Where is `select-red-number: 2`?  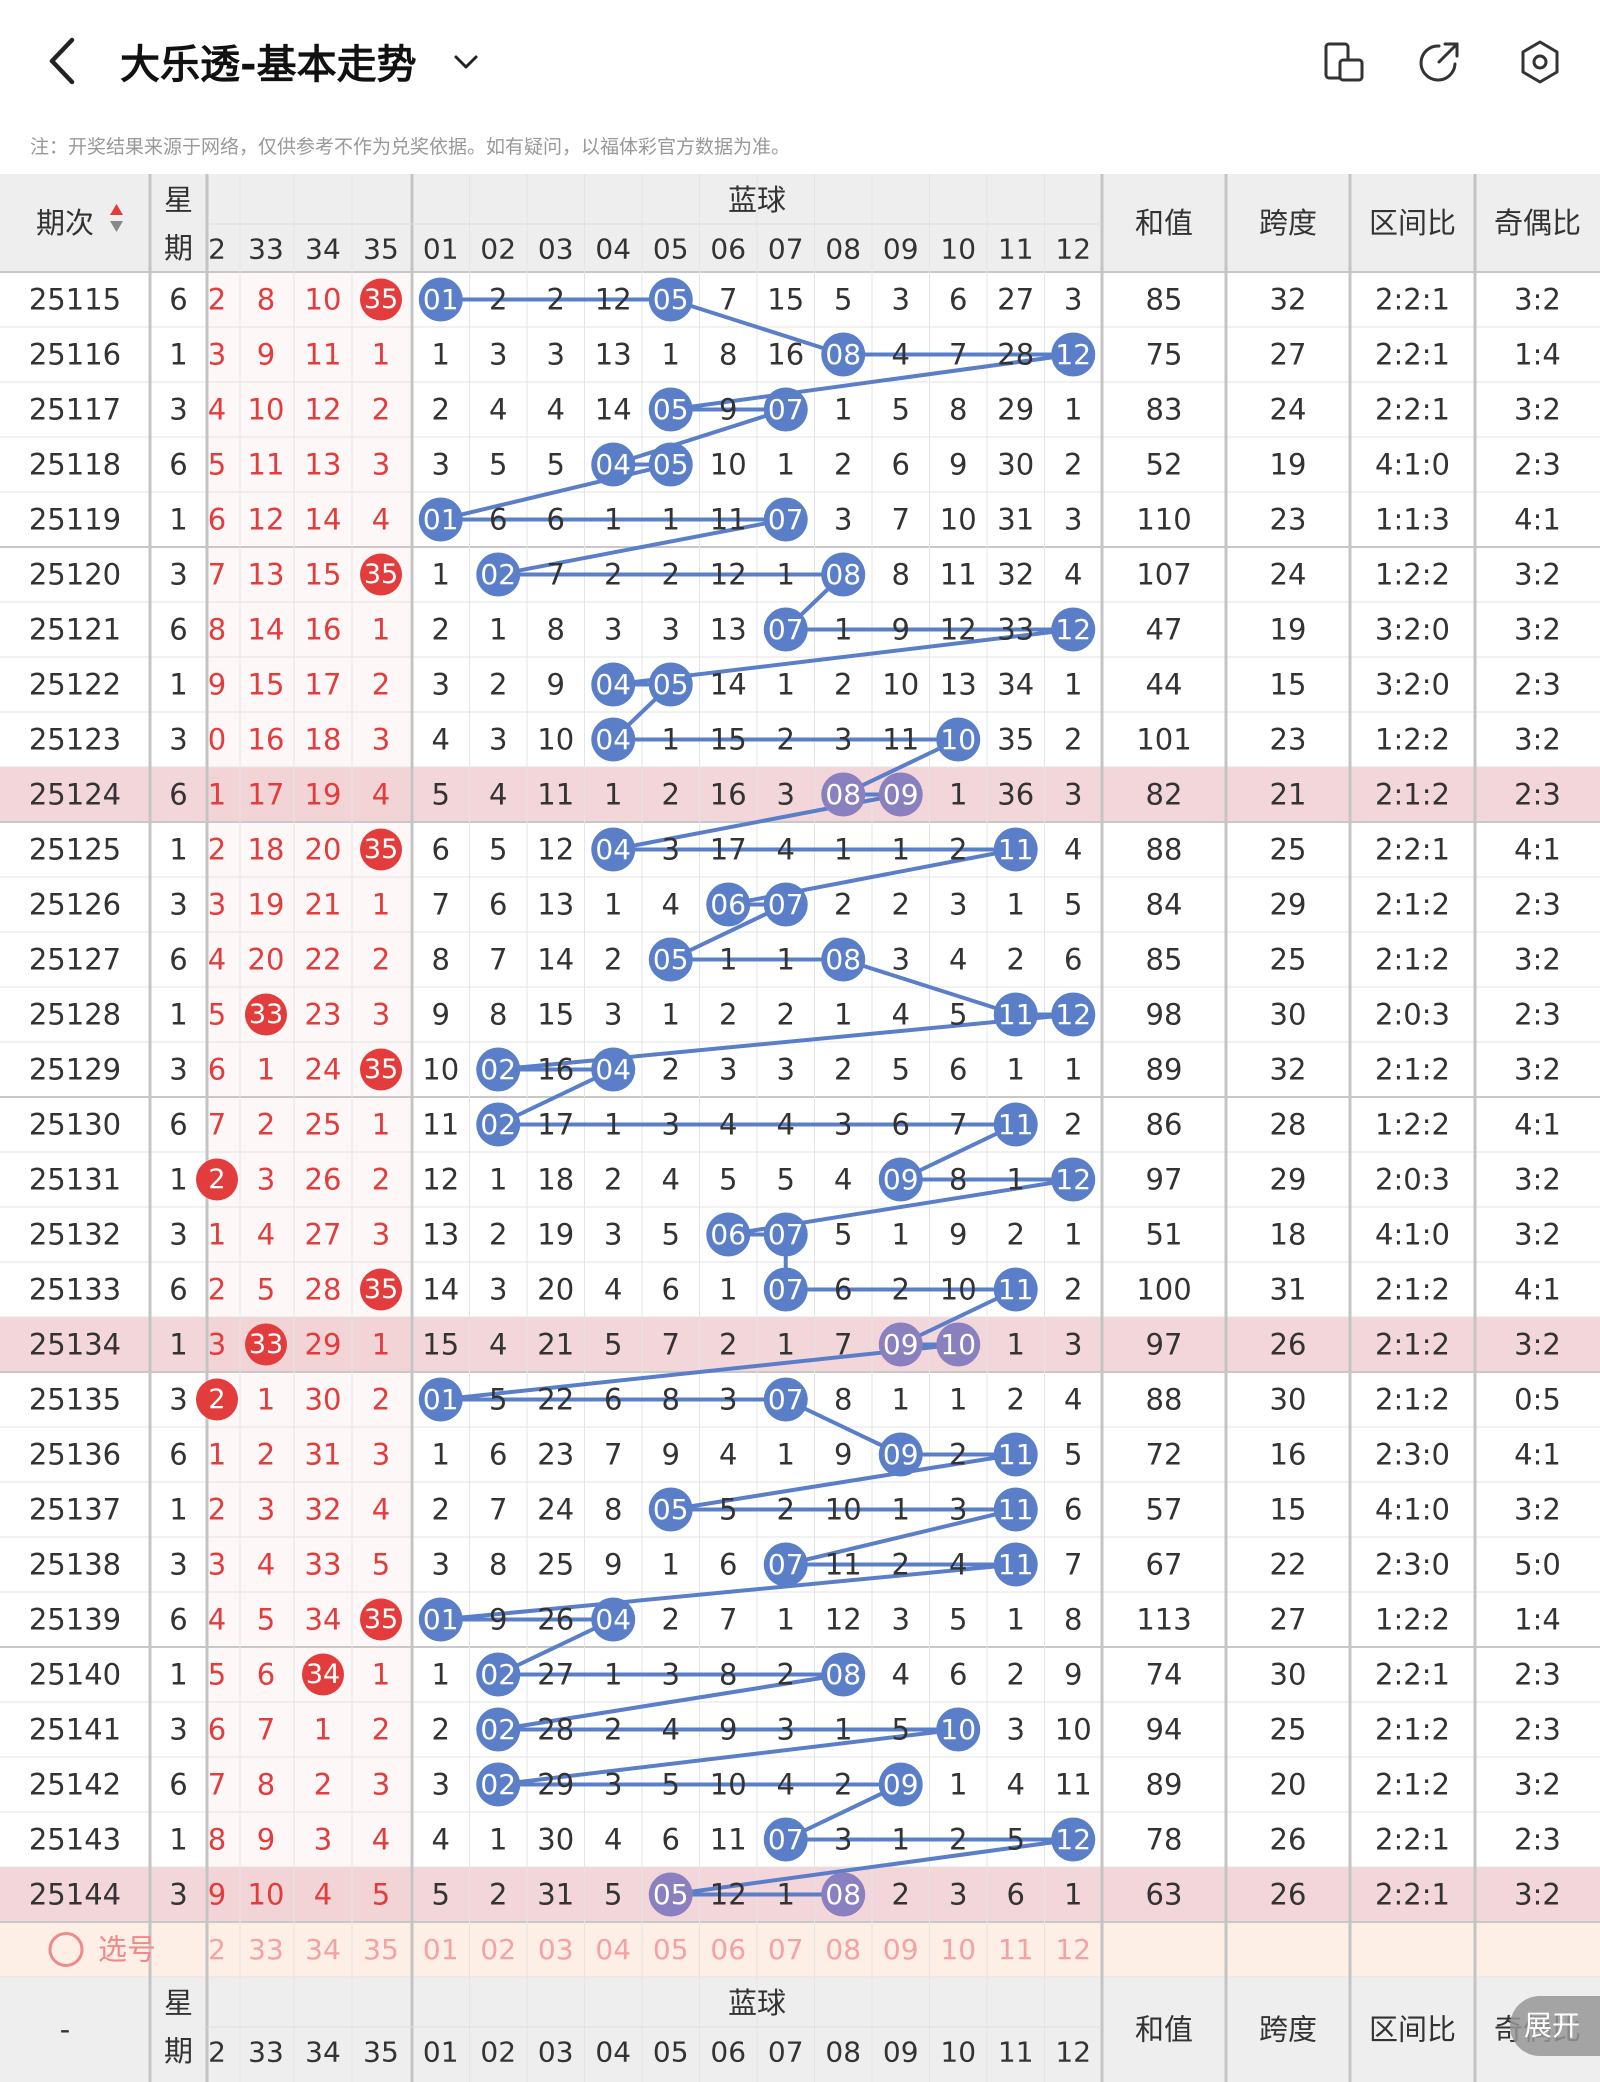 select-red-number: 2 is located at coordinates (217, 1949).